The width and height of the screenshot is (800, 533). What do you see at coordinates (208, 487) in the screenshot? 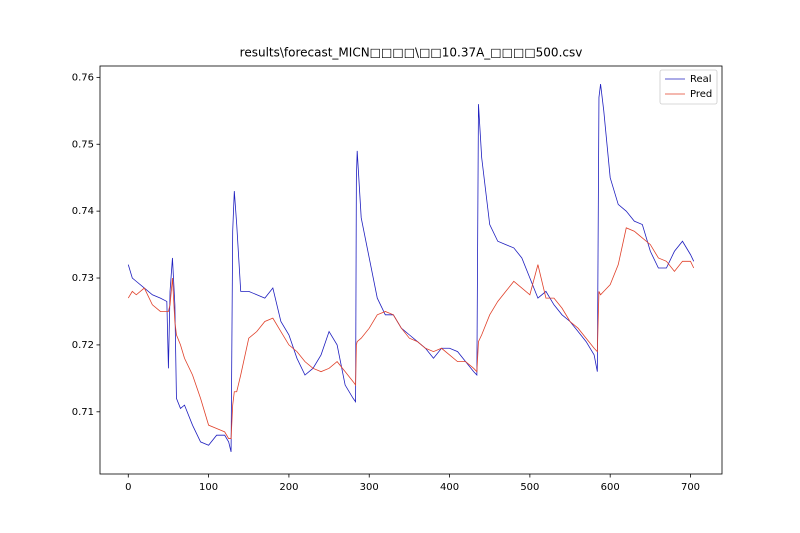
I see `x-tick-label: 100` at bounding box center [208, 487].